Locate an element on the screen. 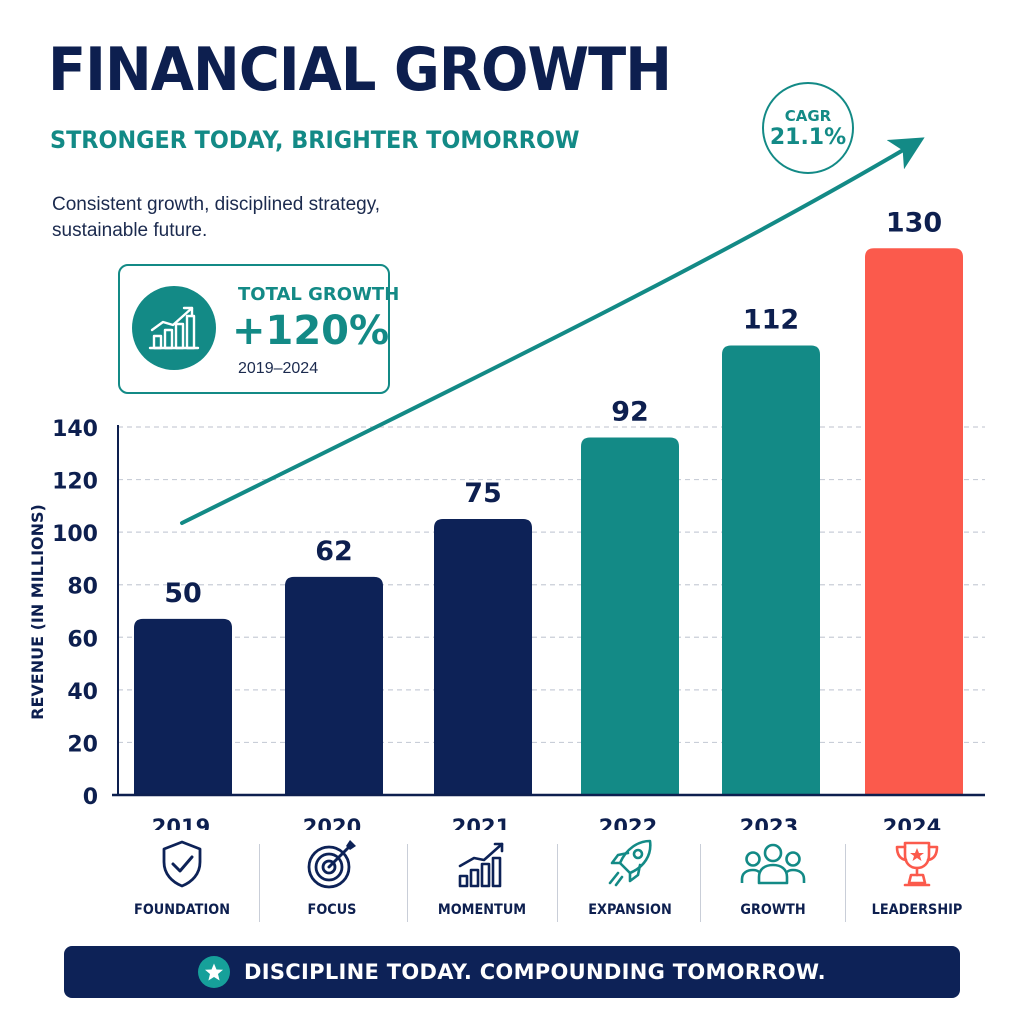  y-axis-title: REVENUE (IN MILLIONS) is located at coordinates (37, 612).